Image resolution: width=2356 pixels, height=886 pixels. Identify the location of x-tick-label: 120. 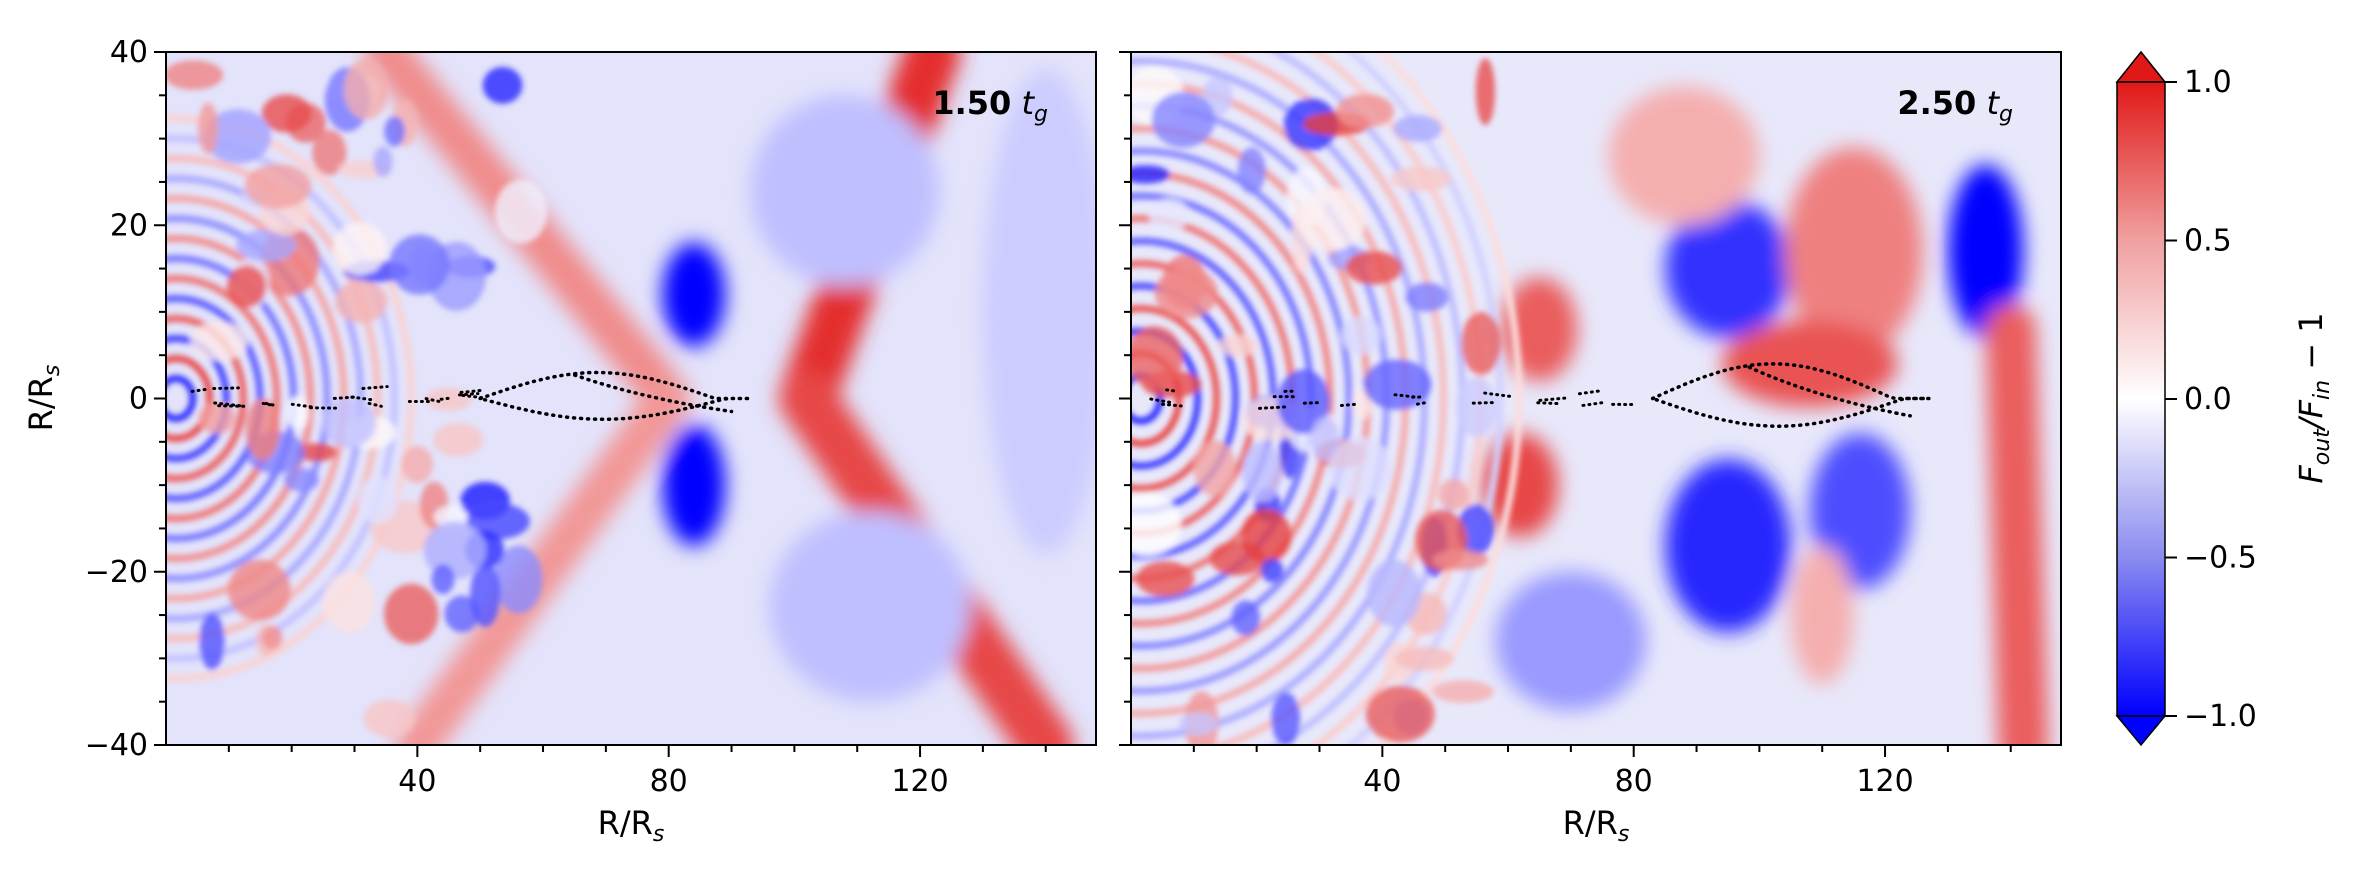
(919, 781).